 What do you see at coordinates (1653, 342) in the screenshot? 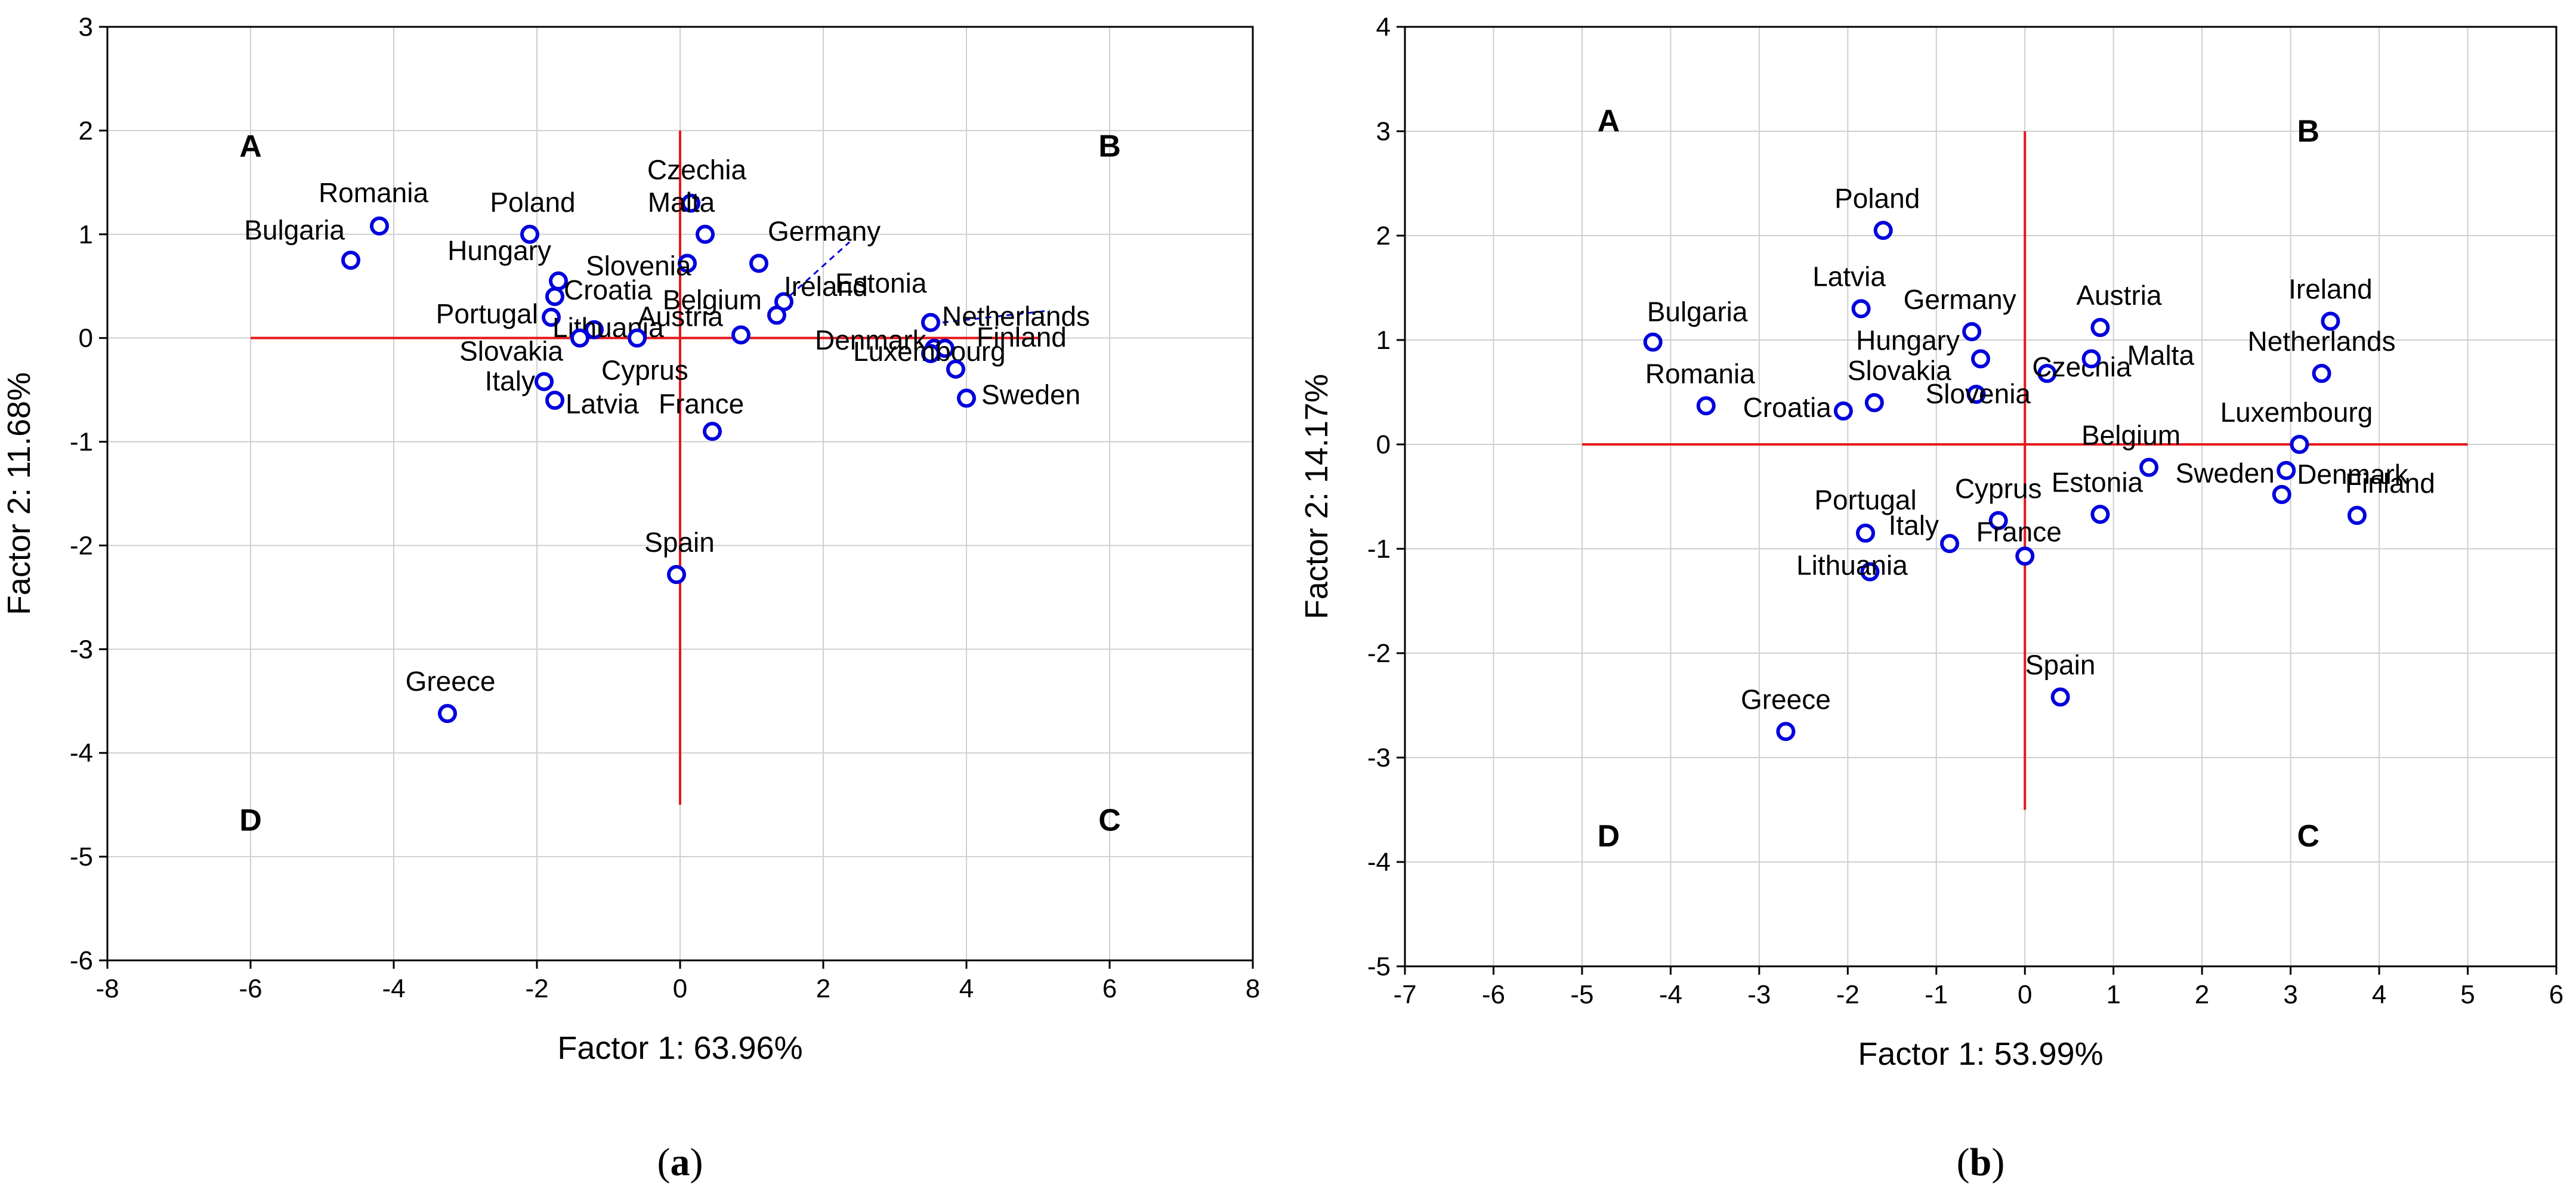
I see `point-bulgaria` at bounding box center [1653, 342].